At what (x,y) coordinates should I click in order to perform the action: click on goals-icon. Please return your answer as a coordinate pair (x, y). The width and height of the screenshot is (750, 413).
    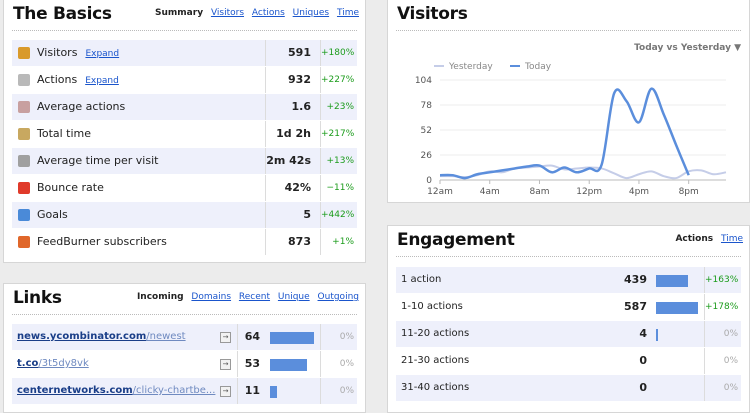
    Looking at the image, I should click on (24, 215).